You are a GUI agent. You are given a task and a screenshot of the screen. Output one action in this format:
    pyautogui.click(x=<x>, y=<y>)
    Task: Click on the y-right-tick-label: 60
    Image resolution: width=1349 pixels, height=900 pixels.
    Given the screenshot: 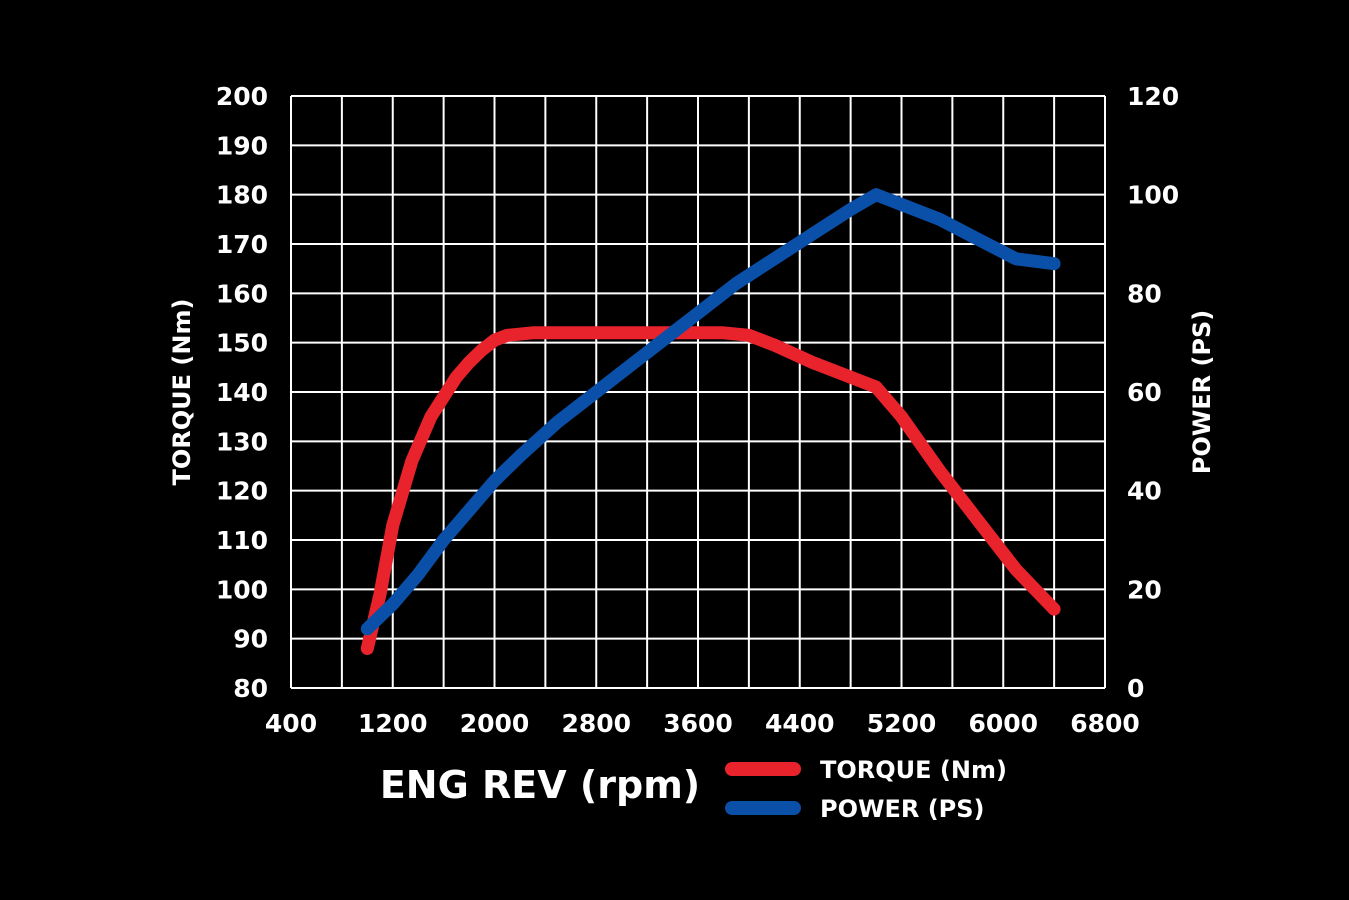 What is the action you would take?
    pyautogui.click(x=1144, y=392)
    